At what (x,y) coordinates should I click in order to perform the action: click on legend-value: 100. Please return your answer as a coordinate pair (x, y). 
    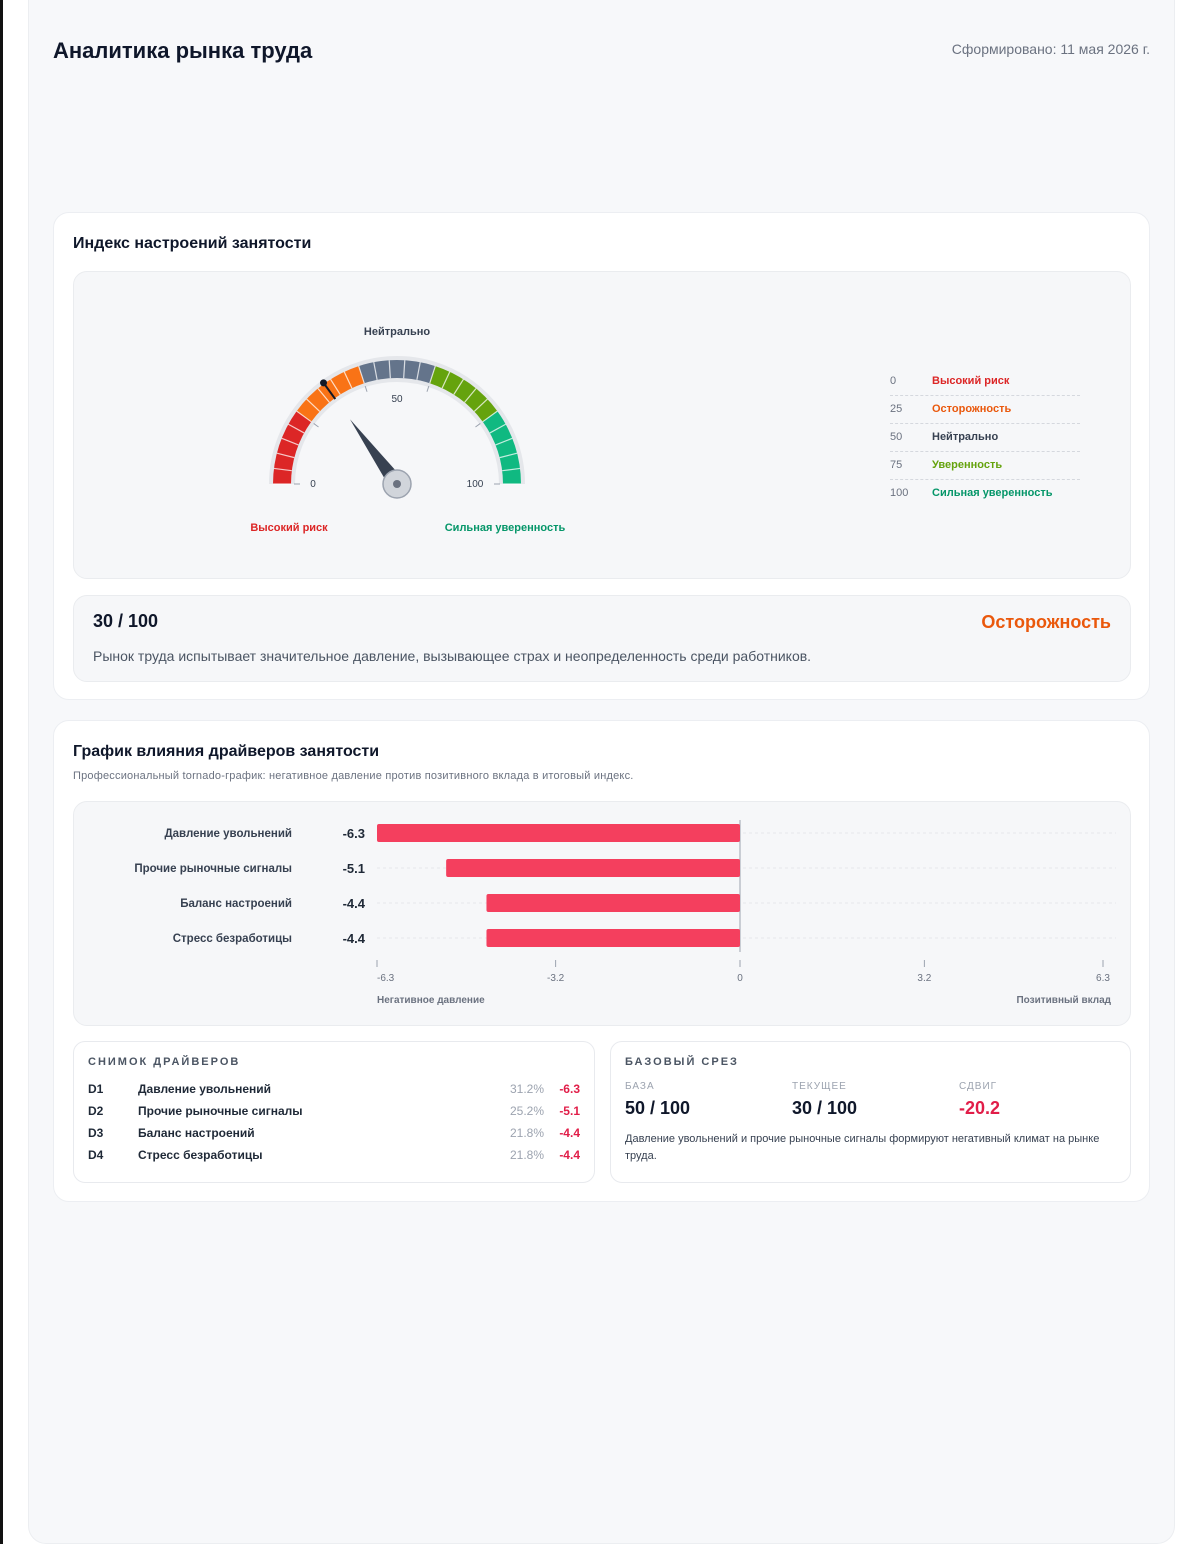
    Looking at the image, I should click on (899, 493).